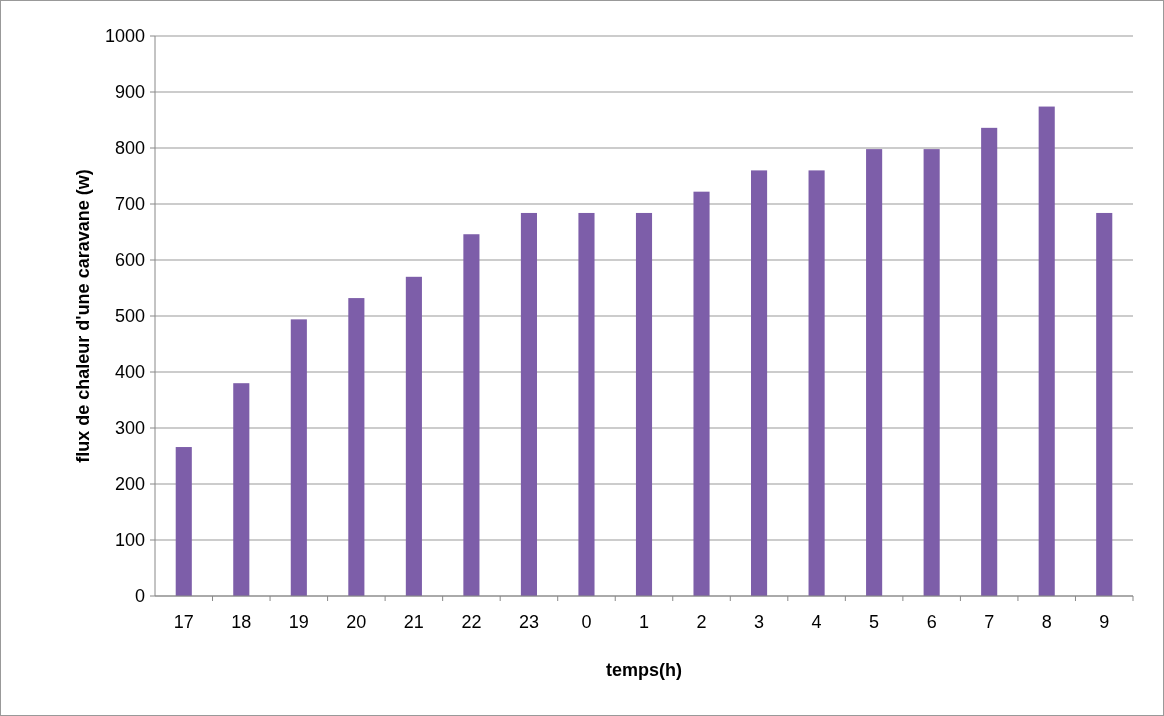 The image size is (1164, 716). Describe the element at coordinates (129, 148) in the screenshot. I see `y-tick-label: 800` at that location.